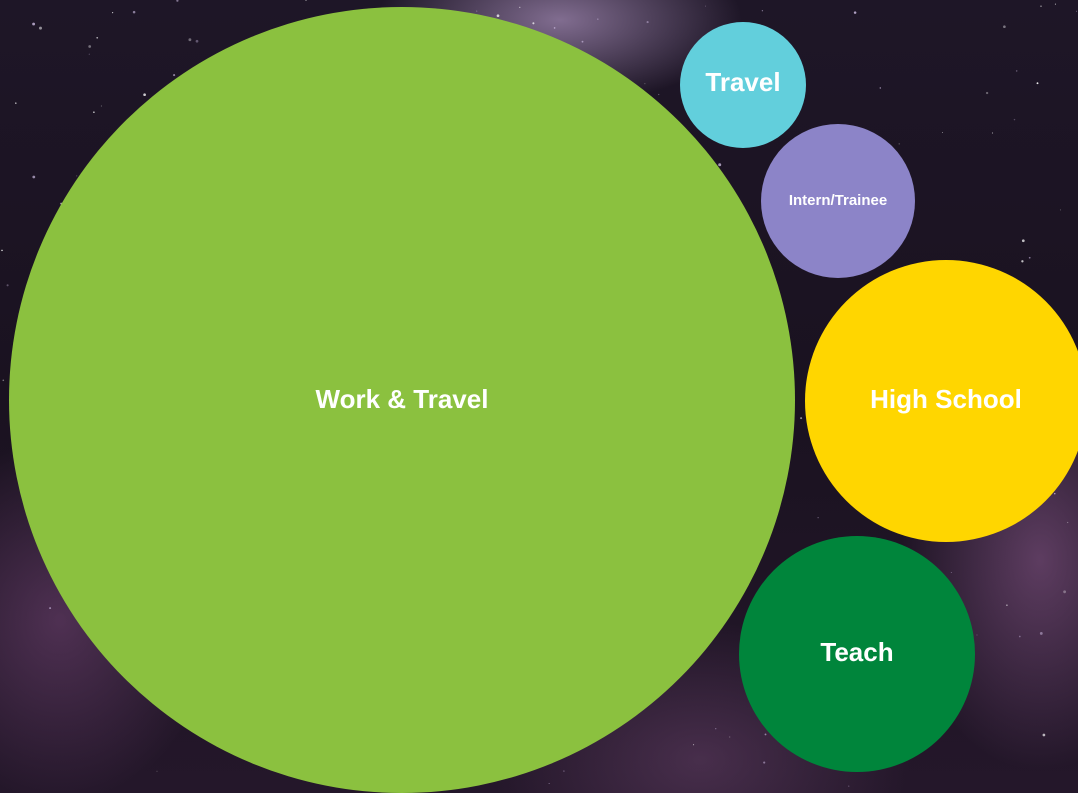  I want to click on bubble: Teach, so click(857, 654).